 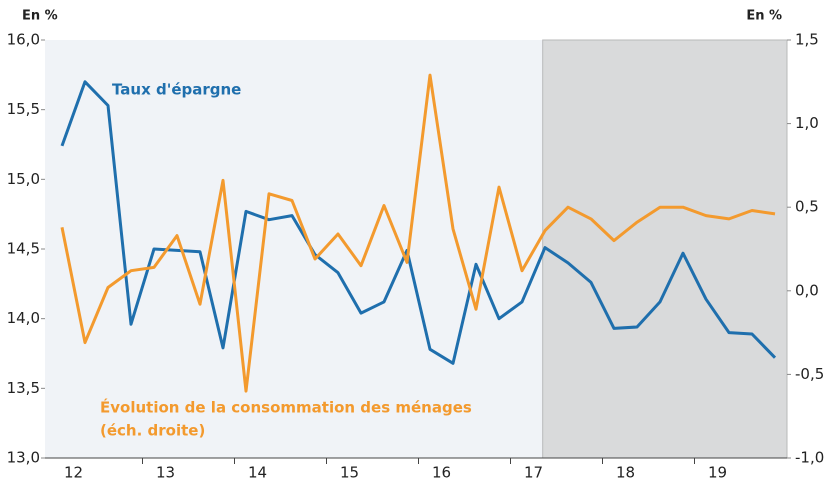 I want to click on y2-tick-label: 0,0, so click(x=807, y=290).